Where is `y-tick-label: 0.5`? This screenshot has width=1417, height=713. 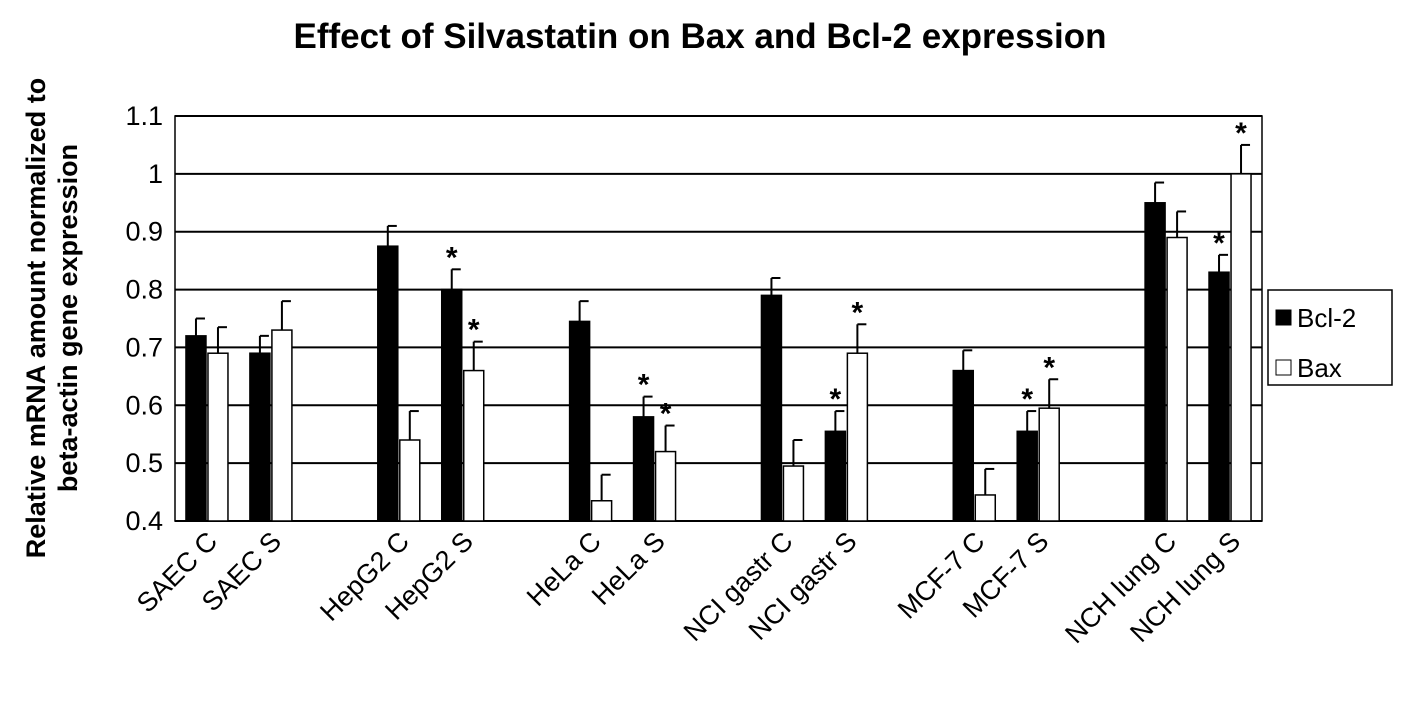
y-tick-label: 0.5 is located at coordinates (144, 463).